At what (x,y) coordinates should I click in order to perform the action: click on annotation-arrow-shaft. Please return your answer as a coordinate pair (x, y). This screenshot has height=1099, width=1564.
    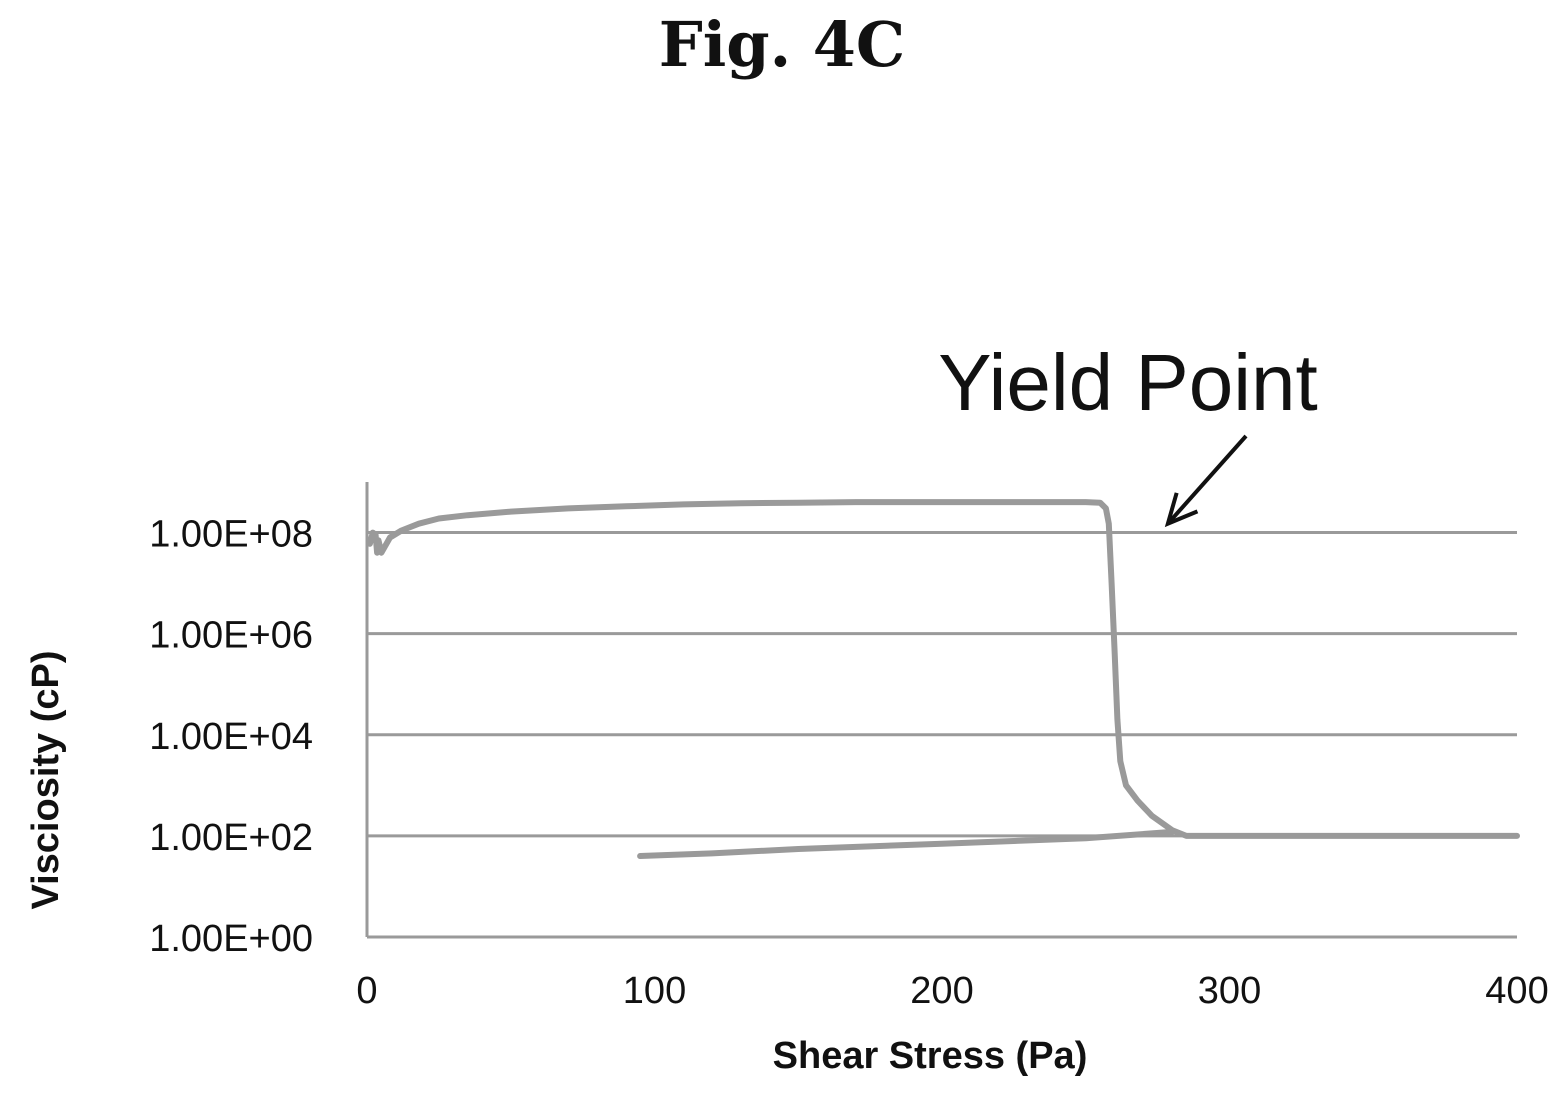
    Looking at the image, I should click on (1207, 479).